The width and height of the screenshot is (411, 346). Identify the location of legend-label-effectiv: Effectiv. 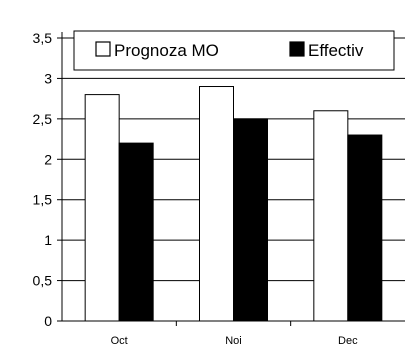
(336, 50).